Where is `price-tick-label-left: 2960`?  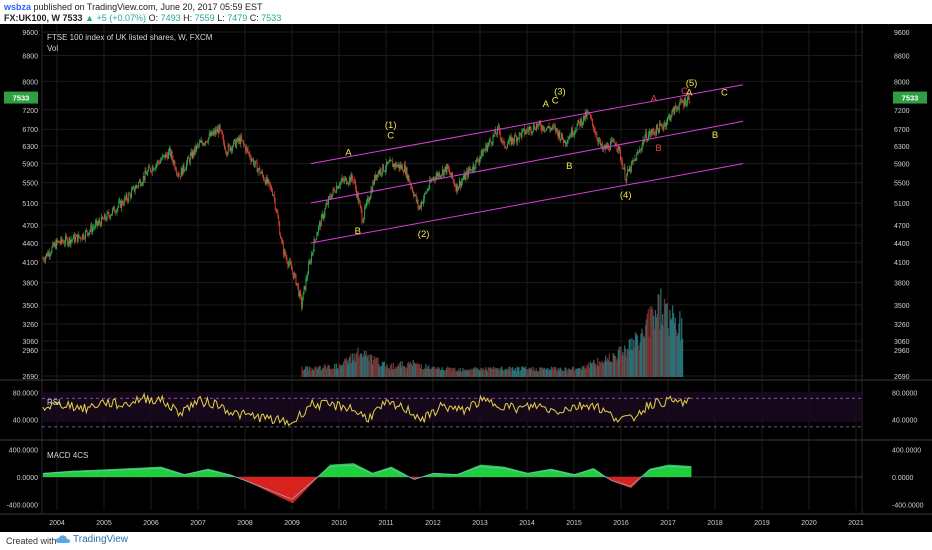
price-tick-label-left: 2960 is located at coordinates (30, 351).